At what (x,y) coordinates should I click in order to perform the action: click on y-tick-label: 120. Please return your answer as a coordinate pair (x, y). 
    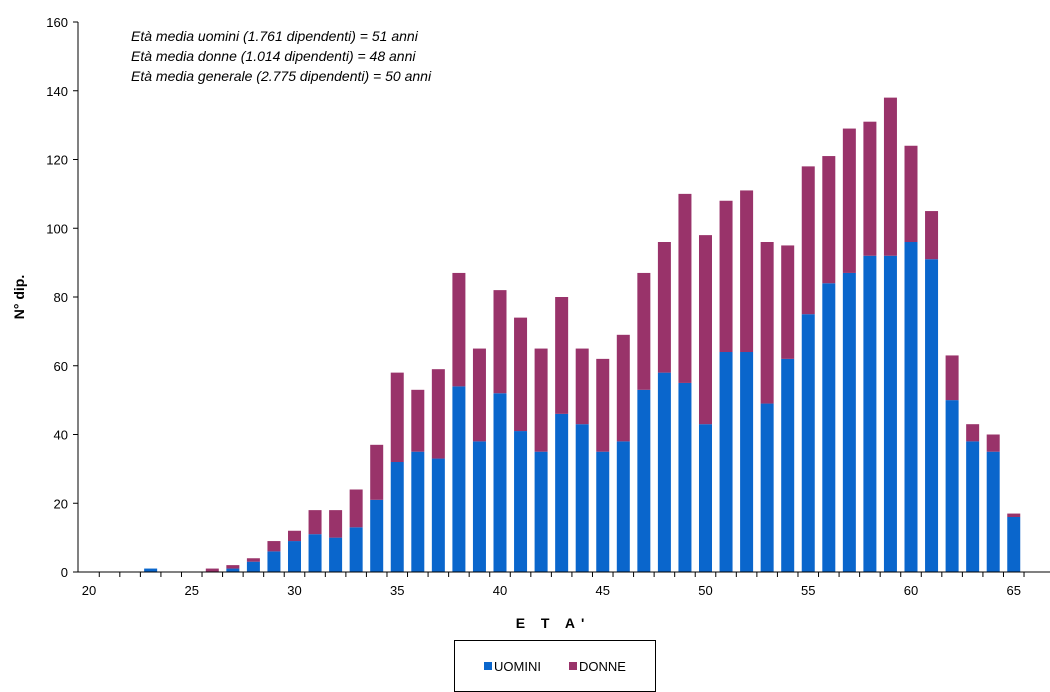
    Looking at the image, I should click on (57, 160).